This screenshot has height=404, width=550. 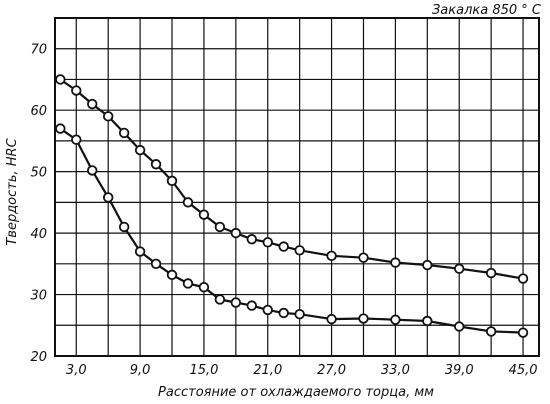 I want to click on x-tick-label: 15,0, so click(x=203, y=370).